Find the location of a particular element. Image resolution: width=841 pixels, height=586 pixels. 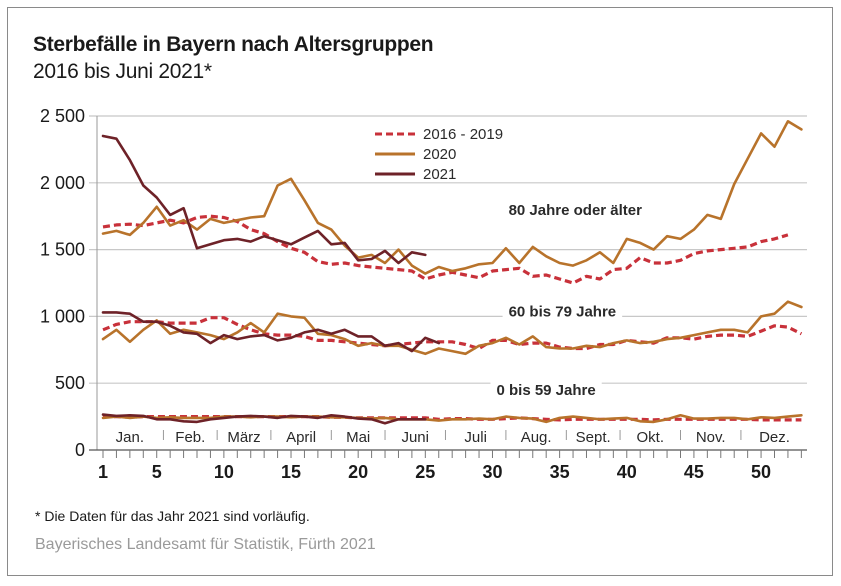

group-label: 0 bis 59 Jahre is located at coordinates (545, 390).